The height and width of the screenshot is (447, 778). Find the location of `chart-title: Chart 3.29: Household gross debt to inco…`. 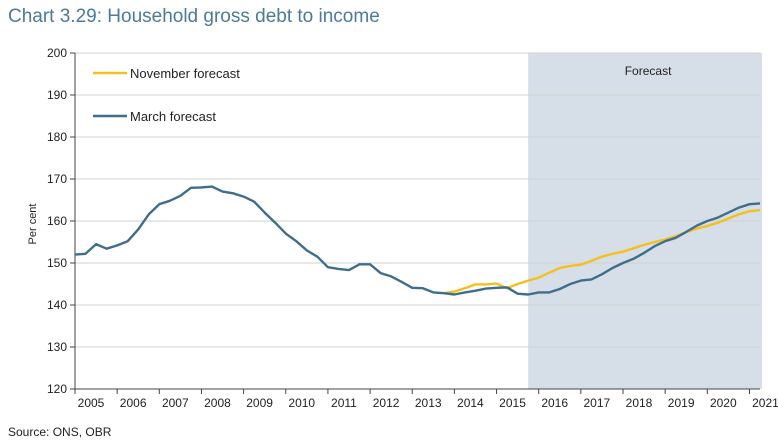

chart-title: Chart 3.29: Household gross debt to inco… is located at coordinates (194, 16).